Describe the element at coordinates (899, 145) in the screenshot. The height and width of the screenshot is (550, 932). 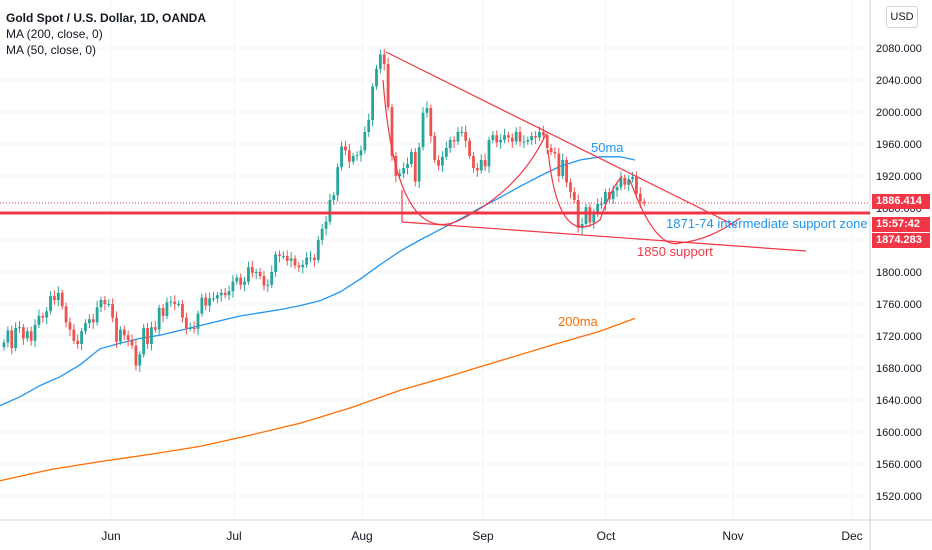
I see `y-tick-label: 1960.000` at that location.